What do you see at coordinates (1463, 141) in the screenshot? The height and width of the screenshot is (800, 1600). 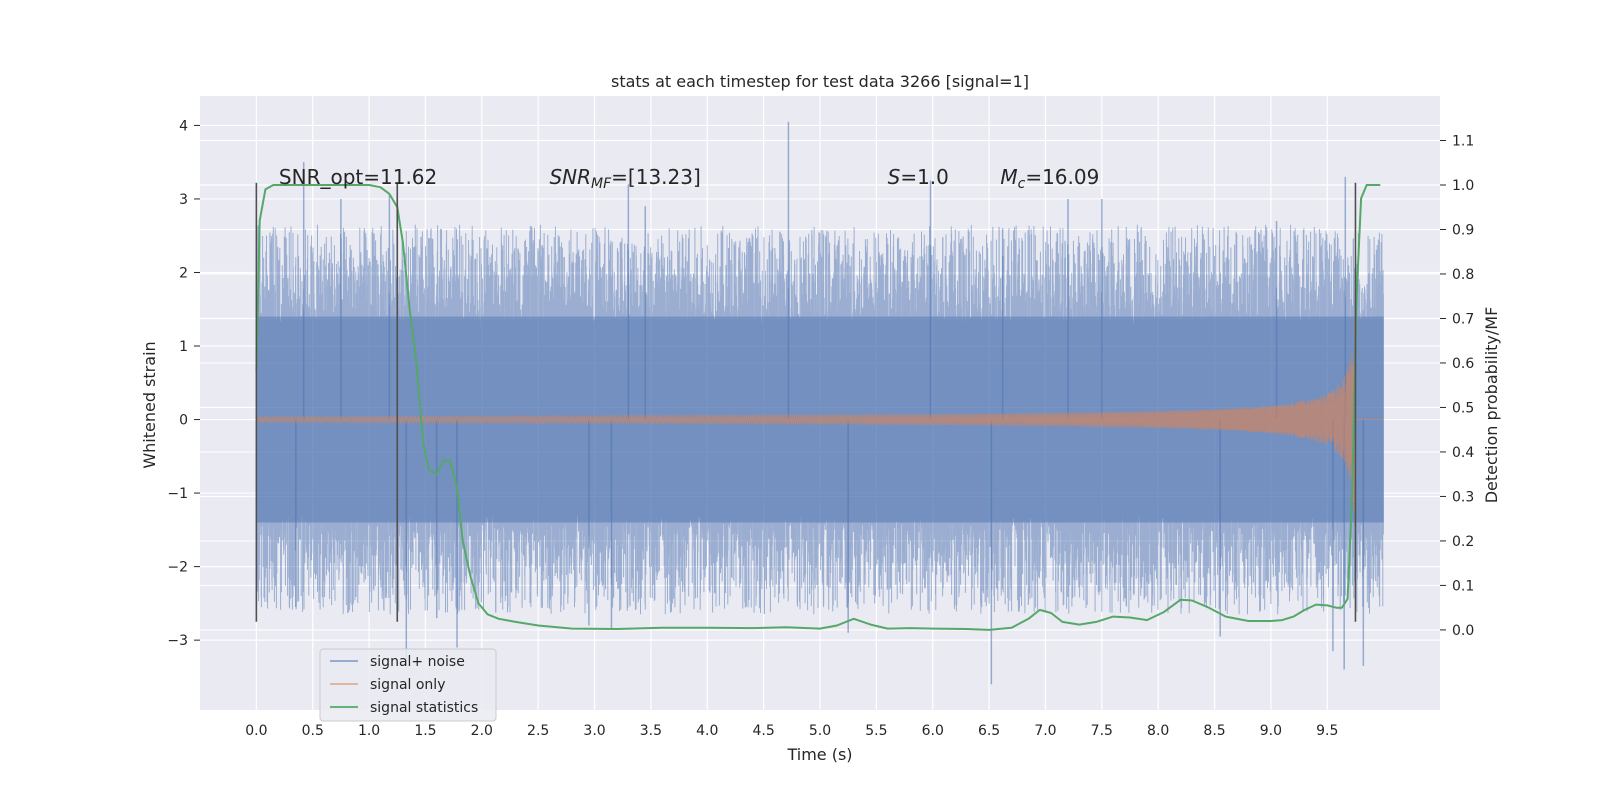 I see `y2-tick-label: 1.1` at bounding box center [1463, 141].